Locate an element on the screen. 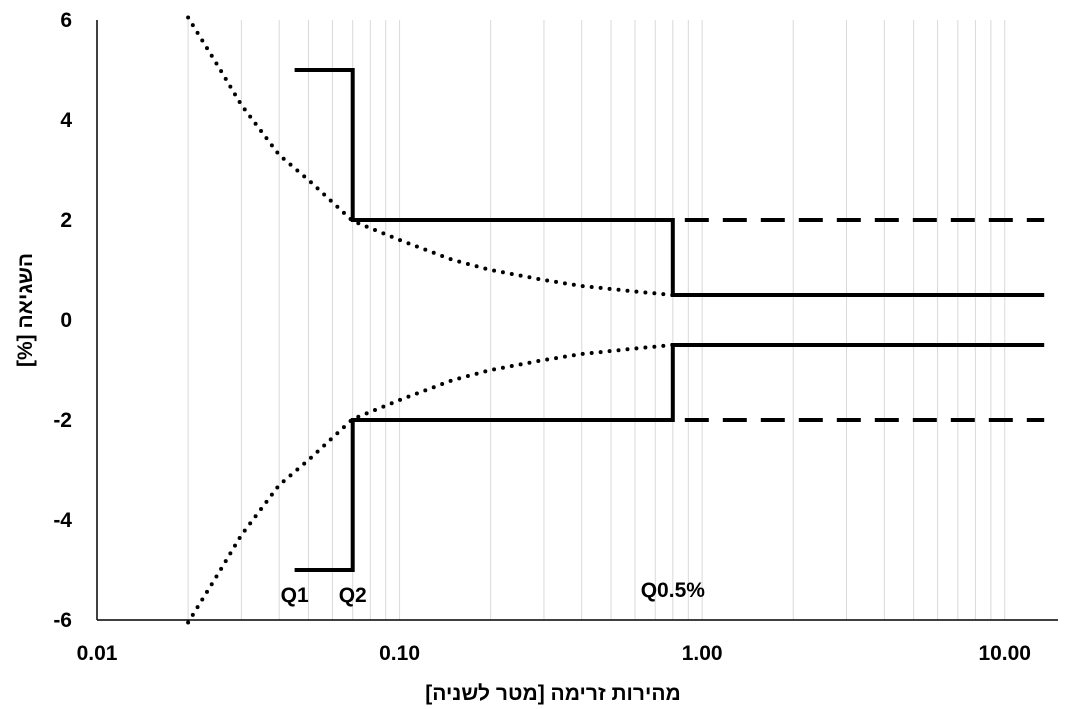 The image size is (1090, 709). annotation-label: Q0.5% is located at coordinates (673, 590).